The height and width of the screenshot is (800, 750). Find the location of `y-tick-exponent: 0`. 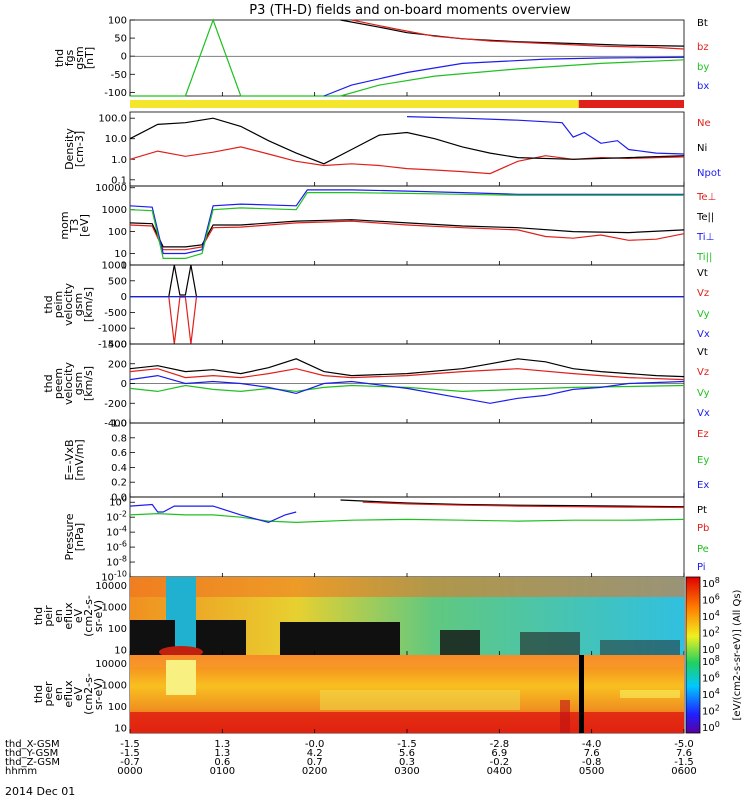

y-tick-exponent: 0 is located at coordinates (124, 499).